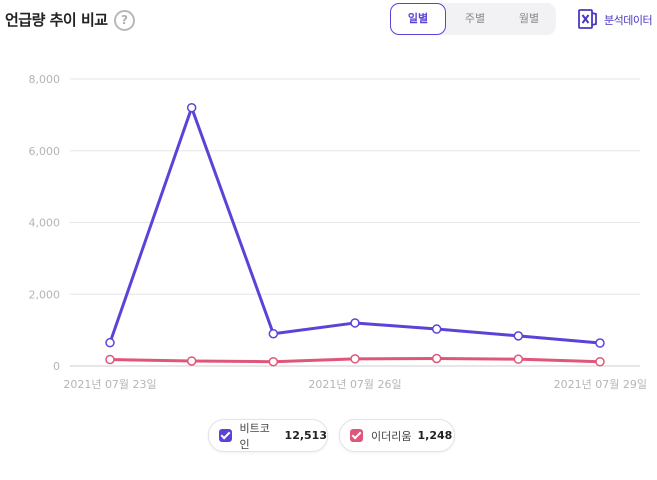 This screenshot has width=657, height=480. What do you see at coordinates (56, 20) in the screenshot?
I see `page-title: 언급량 추이 비교` at bounding box center [56, 20].